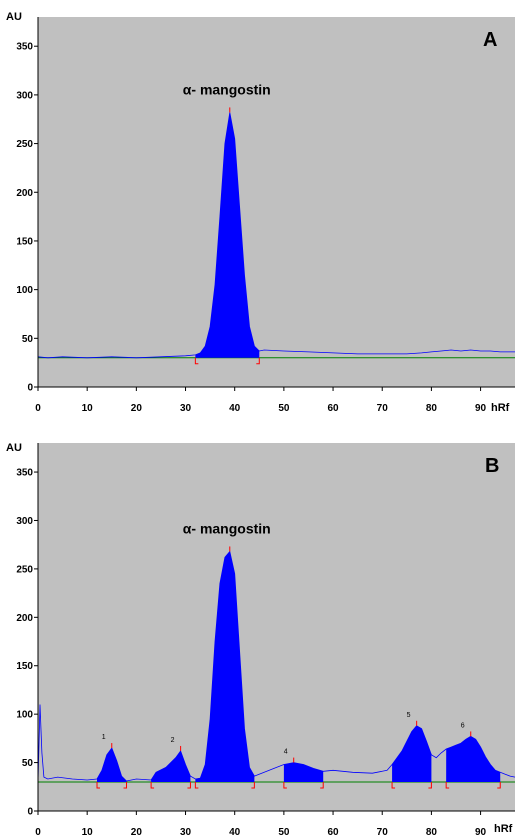 This screenshot has height=835, width=517. Describe the element at coordinates (14, 17) in the screenshot. I see `y-axis-label-a: AU` at that location.